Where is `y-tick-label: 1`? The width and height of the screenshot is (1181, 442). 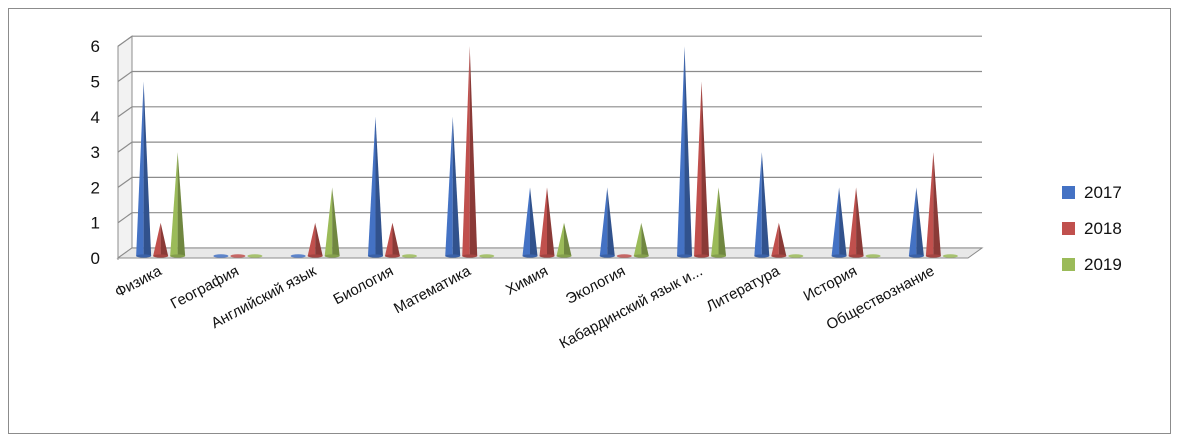
y-tick-label: 1 is located at coordinates (95, 223).